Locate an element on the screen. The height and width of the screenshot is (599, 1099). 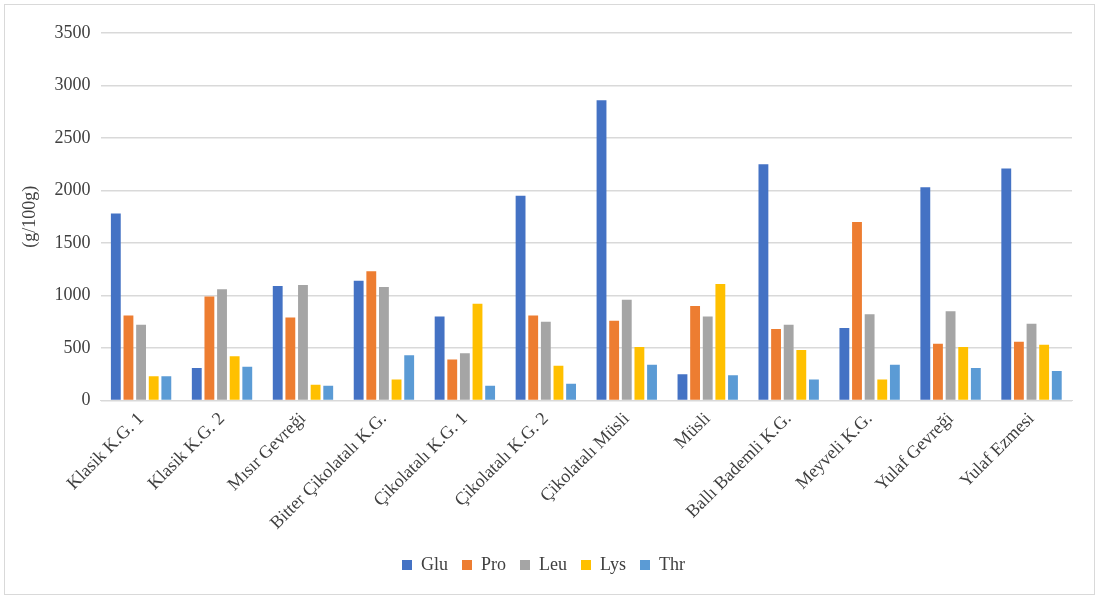
y-tick-label: 3500 is located at coordinates (72, 31).